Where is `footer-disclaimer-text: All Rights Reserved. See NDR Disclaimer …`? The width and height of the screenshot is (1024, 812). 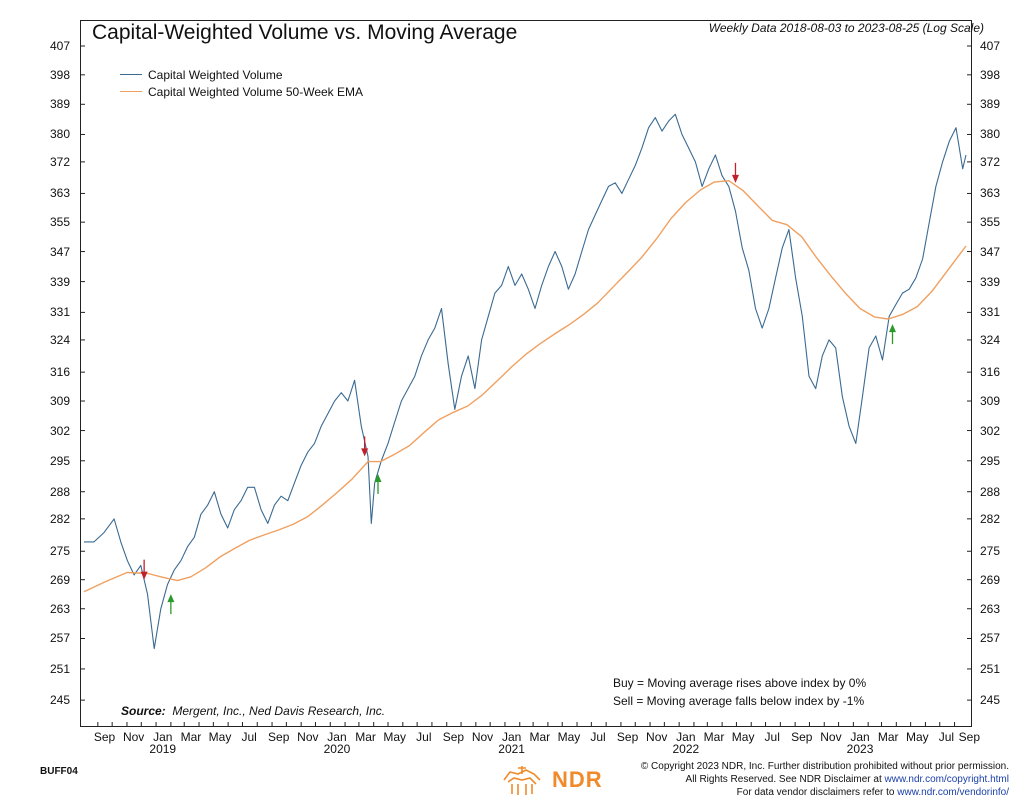 footer-disclaimer-text: All Rights Reserved. See NDR Disclaimer … is located at coordinates (785, 779).